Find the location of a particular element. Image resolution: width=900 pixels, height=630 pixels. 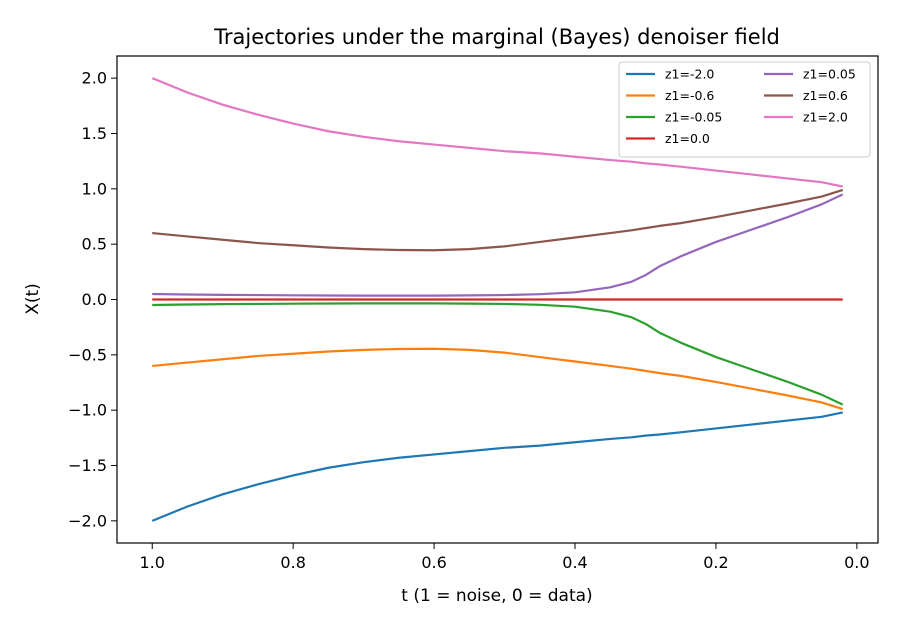

legend-entry-6: z1=2.0 is located at coordinates (825, 117).